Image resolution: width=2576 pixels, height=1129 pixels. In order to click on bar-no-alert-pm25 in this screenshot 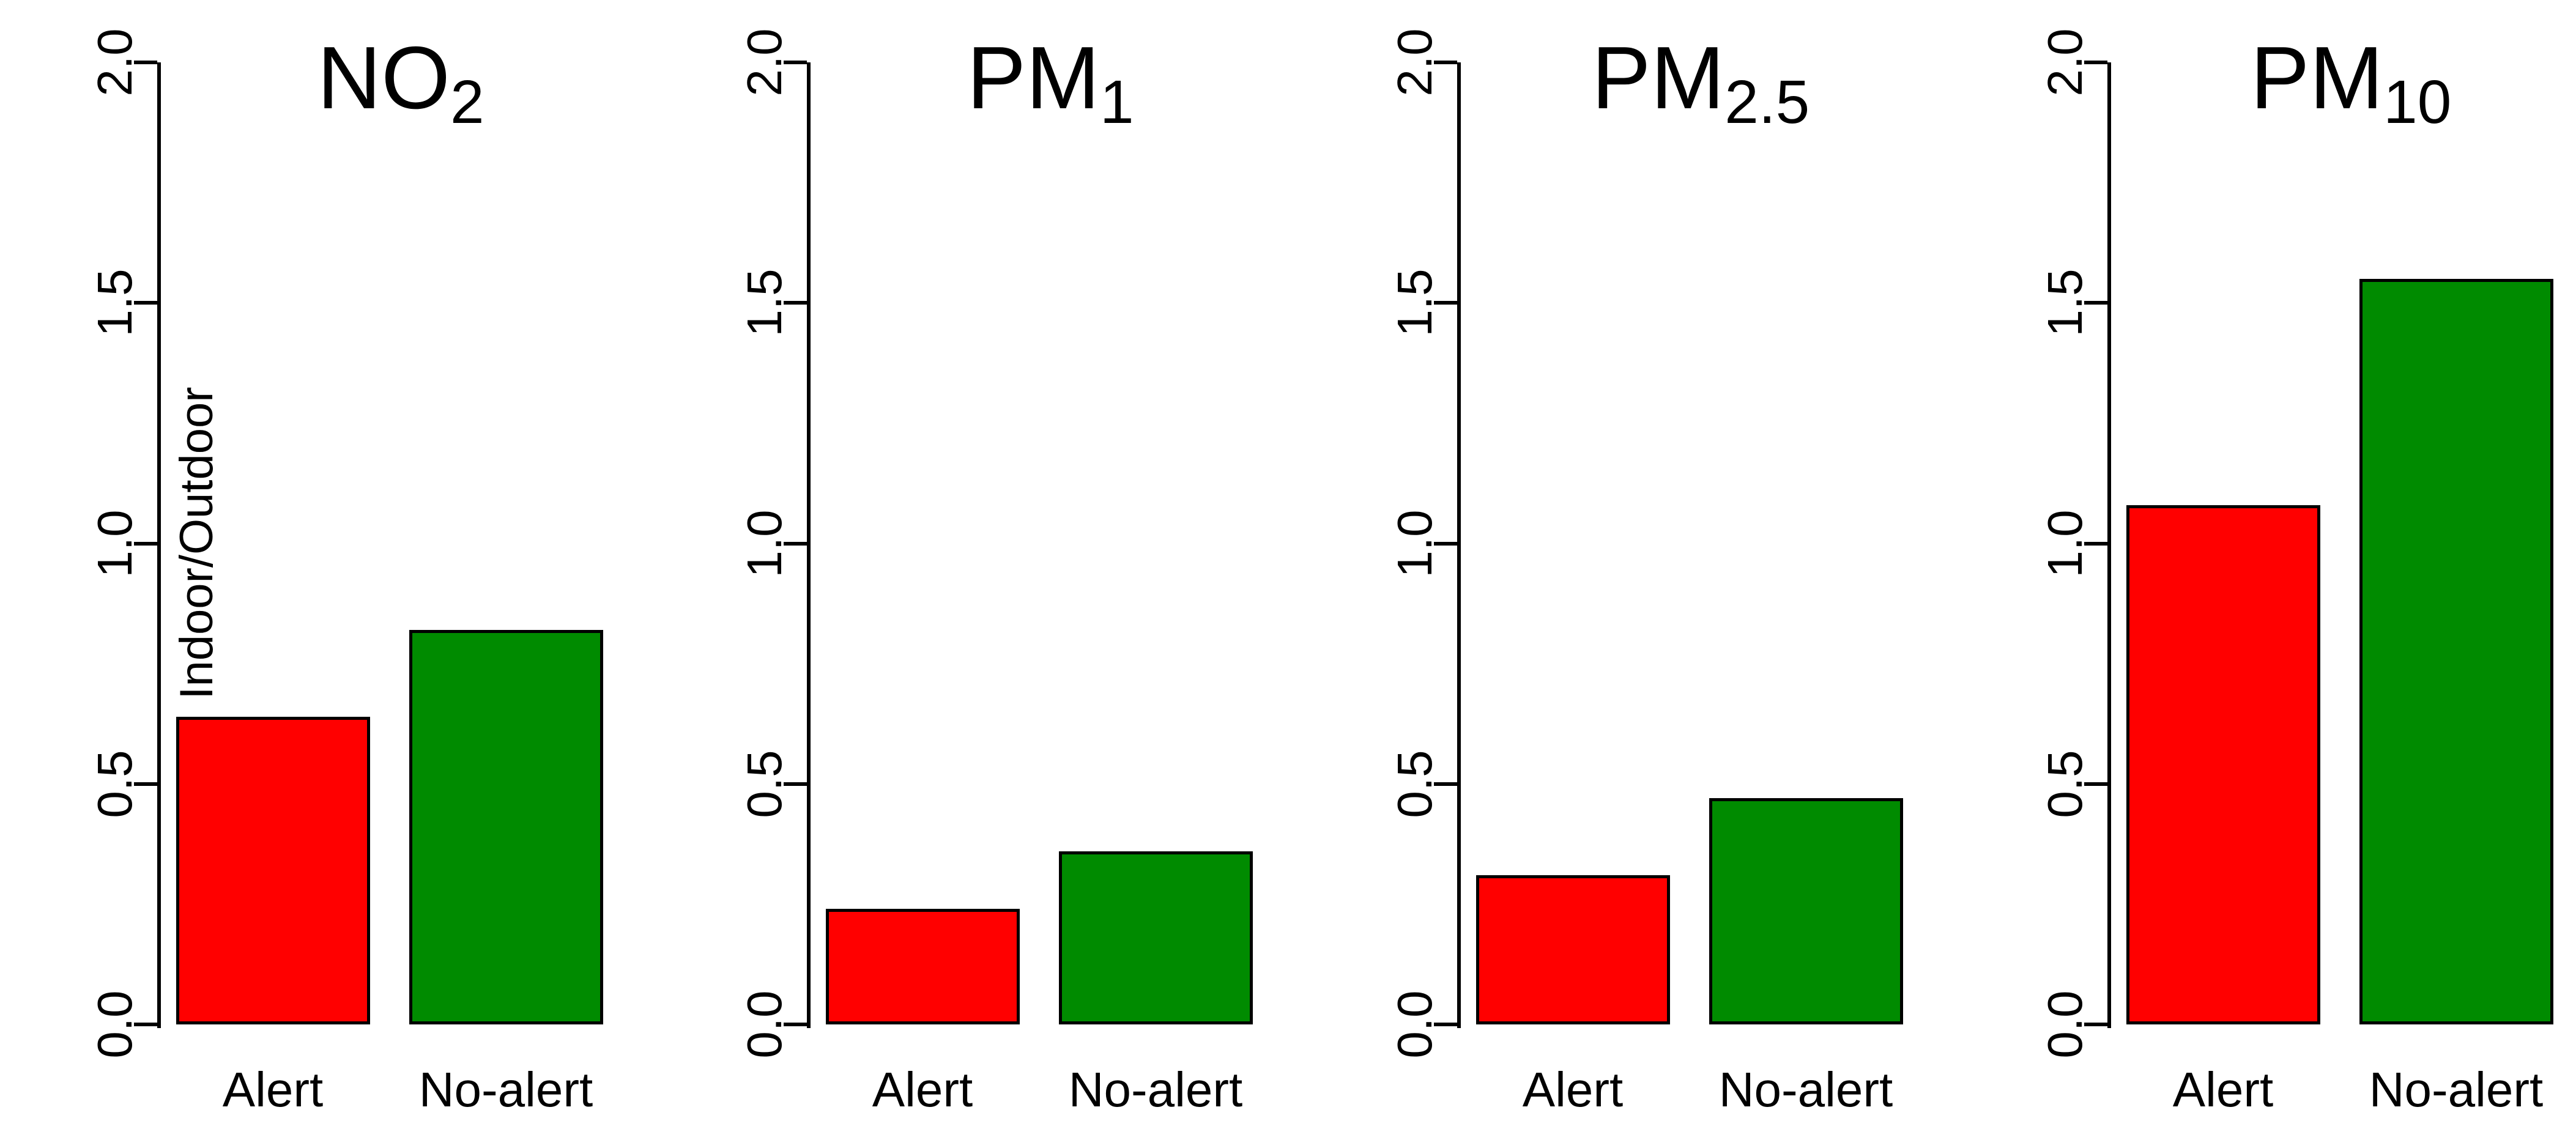, I will do `click(1806, 911)`.